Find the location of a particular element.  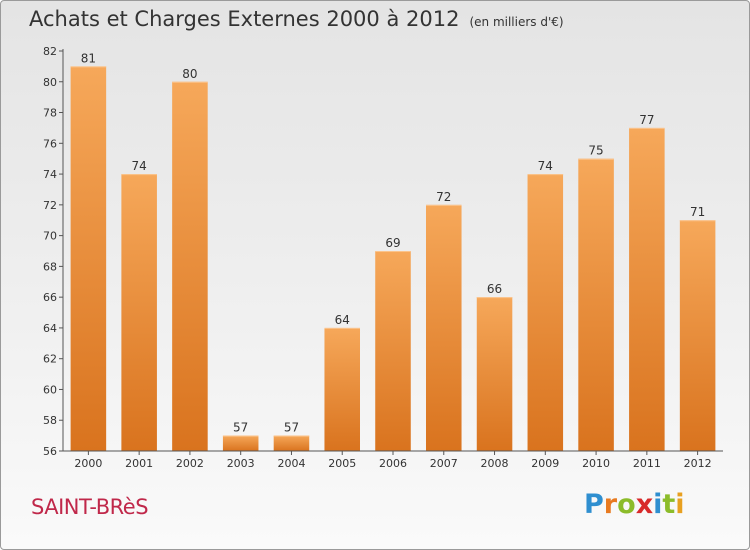

y-tick-label: 66 is located at coordinates (50, 297).